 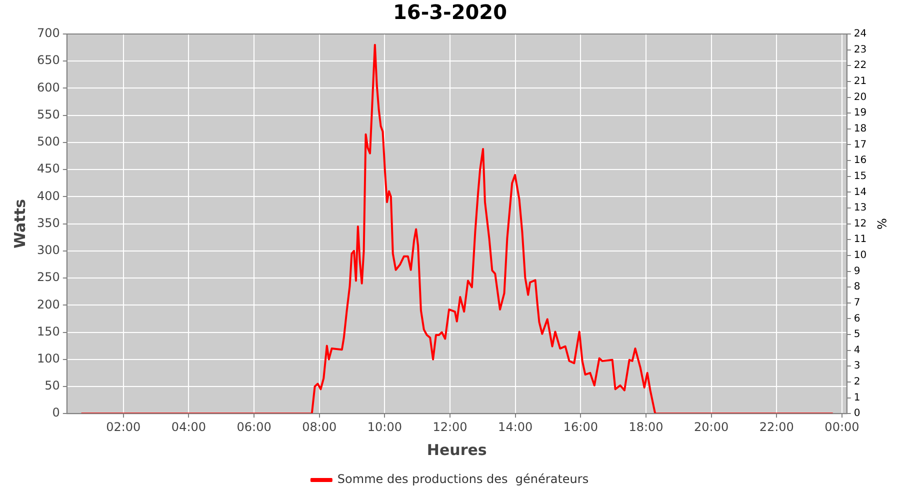 What do you see at coordinates (860, 160) in the screenshot?
I see `y2-tick-label: 16` at bounding box center [860, 160].